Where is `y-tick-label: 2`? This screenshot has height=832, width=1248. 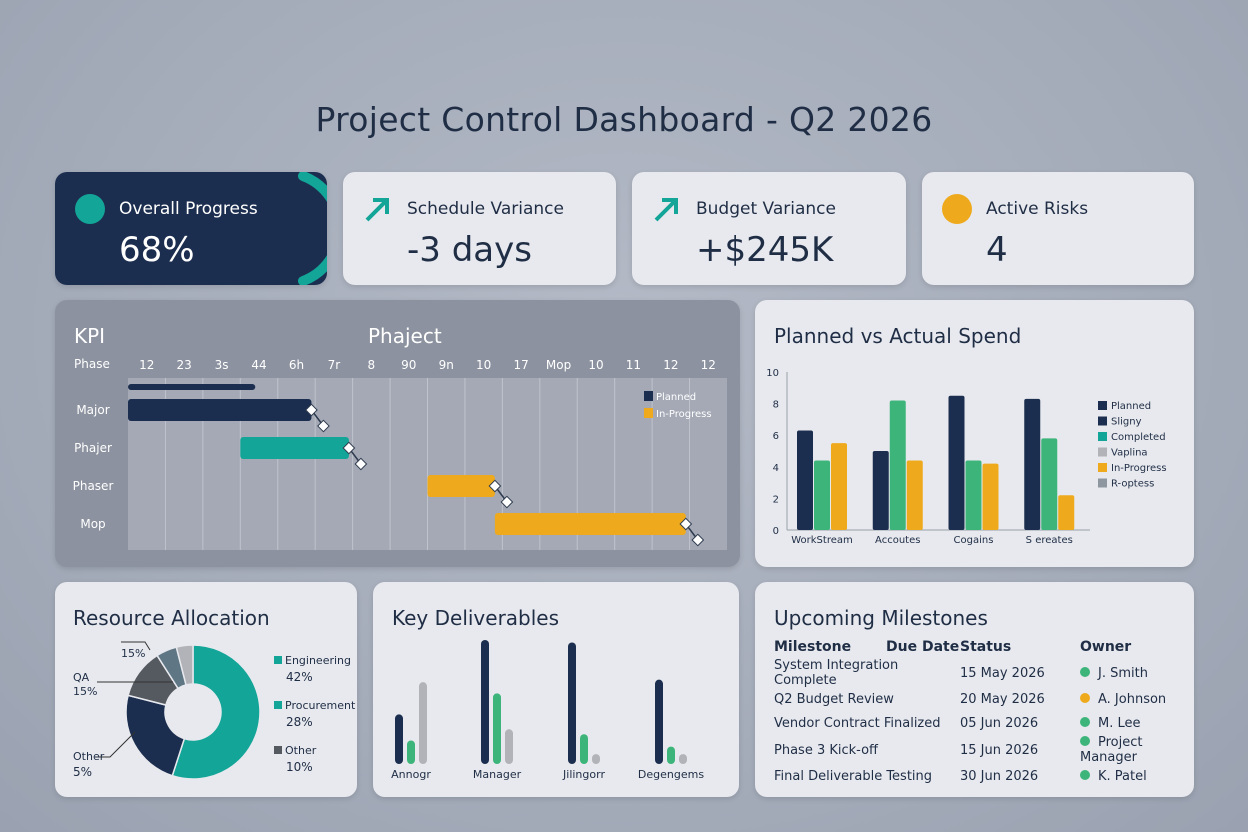
y-tick-label: 2 is located at coordinates (776, 499).